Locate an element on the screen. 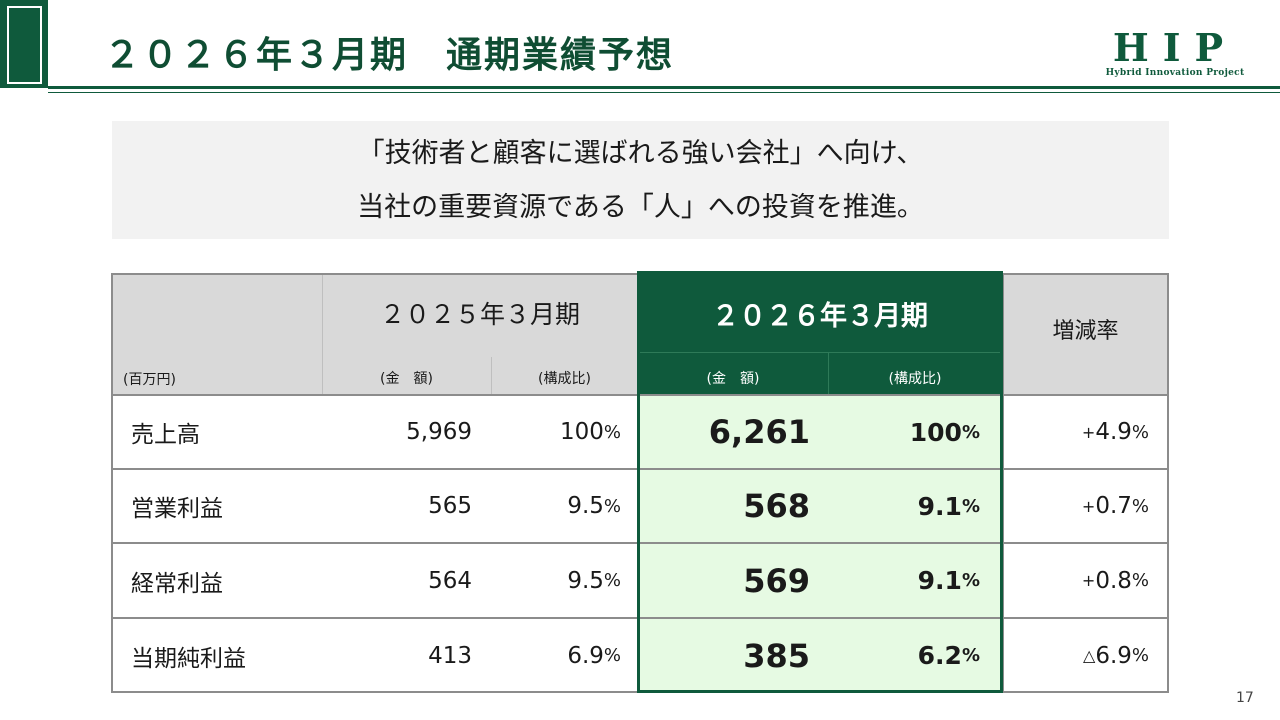  prev-ratio-header: (構成比) is located at coordinates (564, 379).